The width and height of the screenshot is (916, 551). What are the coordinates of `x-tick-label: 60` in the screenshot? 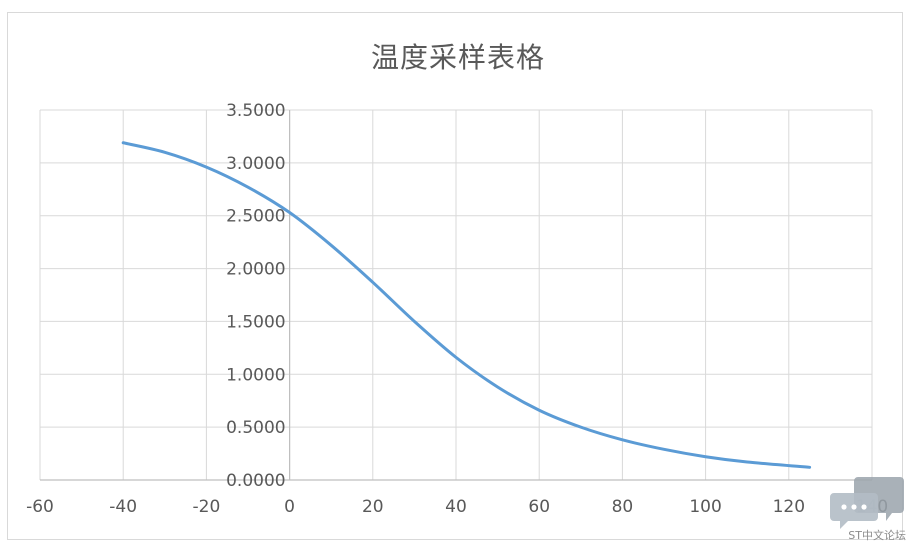 It's located at (539, 507).